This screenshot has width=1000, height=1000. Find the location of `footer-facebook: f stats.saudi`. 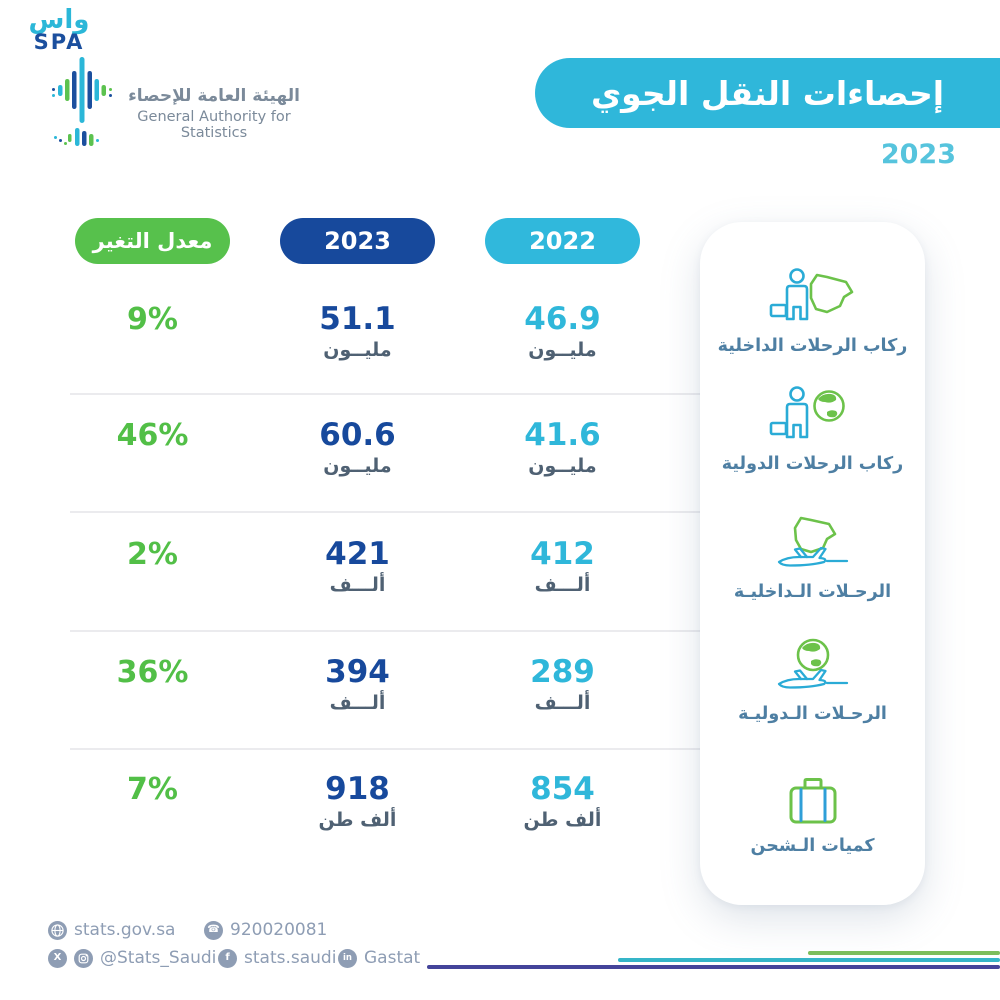

footer-facebook: f stats.saudi is located at coordinates (277, 958).